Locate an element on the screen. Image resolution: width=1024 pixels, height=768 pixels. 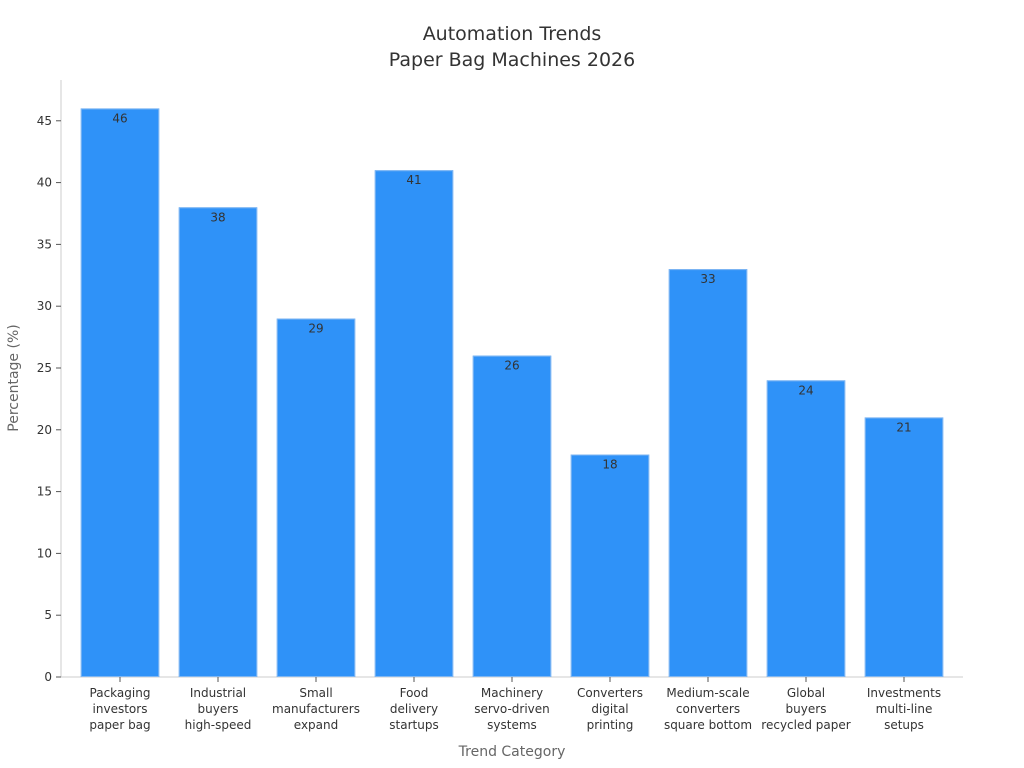
x-tick-label-line: digital is located at coordinates (609, 709).